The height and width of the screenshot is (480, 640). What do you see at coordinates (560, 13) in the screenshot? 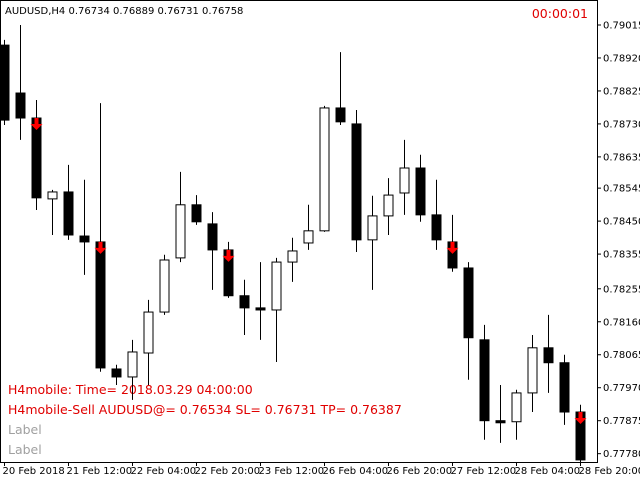
I see `timer: 00:00:01` at bounding box center [560, 13].